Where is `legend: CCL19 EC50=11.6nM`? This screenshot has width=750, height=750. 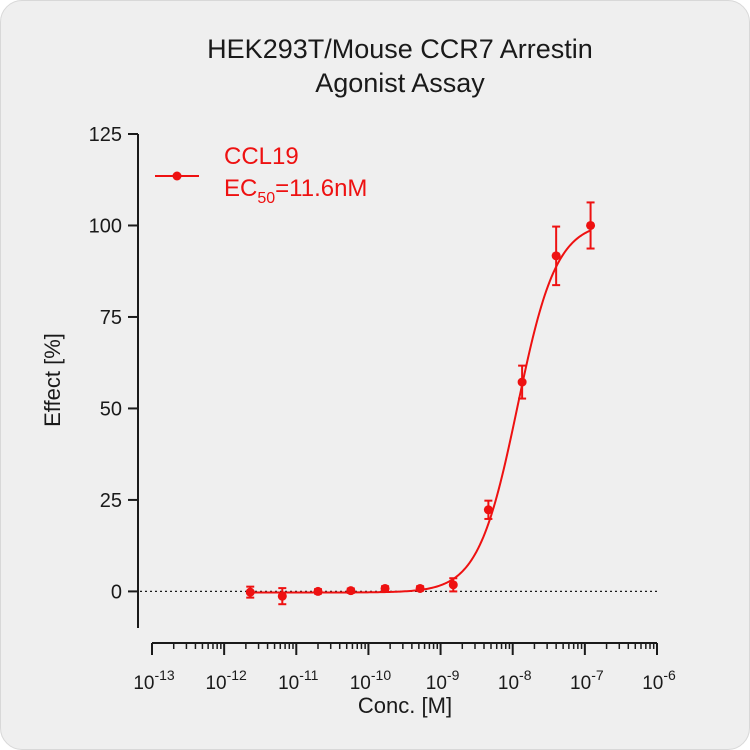 legend: CCL19 EC50=11.6nM is located at coordinates (261, 175).